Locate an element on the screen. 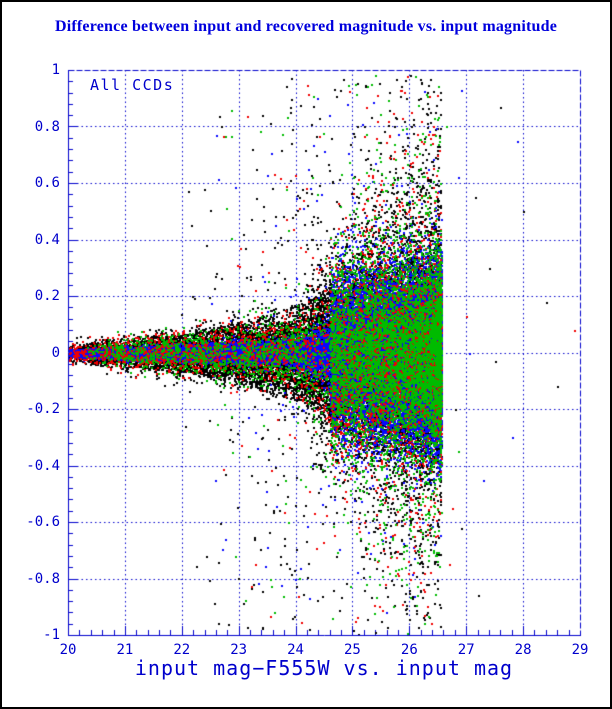  x-tick-label: 27 is located at coordinates (466, 650).